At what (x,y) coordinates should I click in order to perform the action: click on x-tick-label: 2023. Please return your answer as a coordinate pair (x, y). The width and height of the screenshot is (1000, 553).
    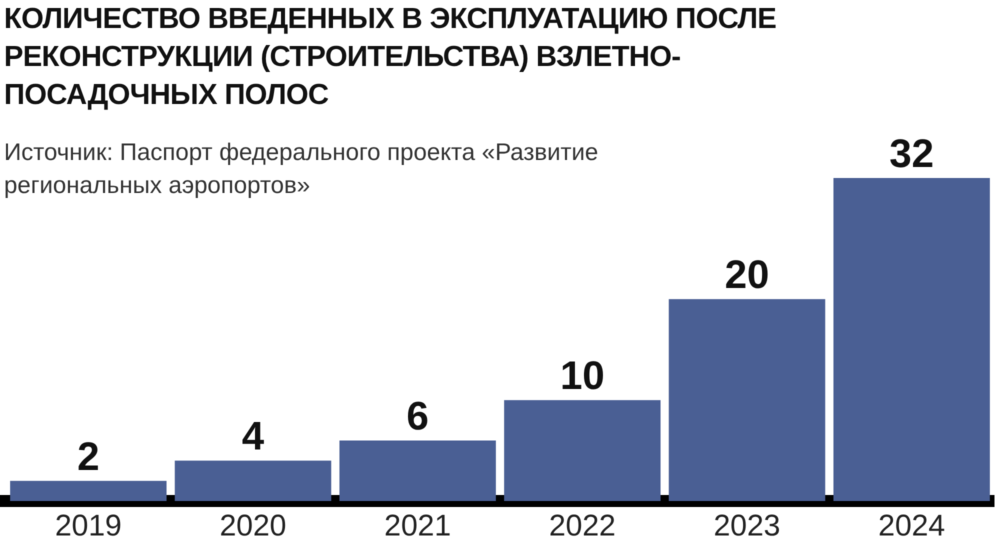
    Looking at the image, I should click on (747, 525).